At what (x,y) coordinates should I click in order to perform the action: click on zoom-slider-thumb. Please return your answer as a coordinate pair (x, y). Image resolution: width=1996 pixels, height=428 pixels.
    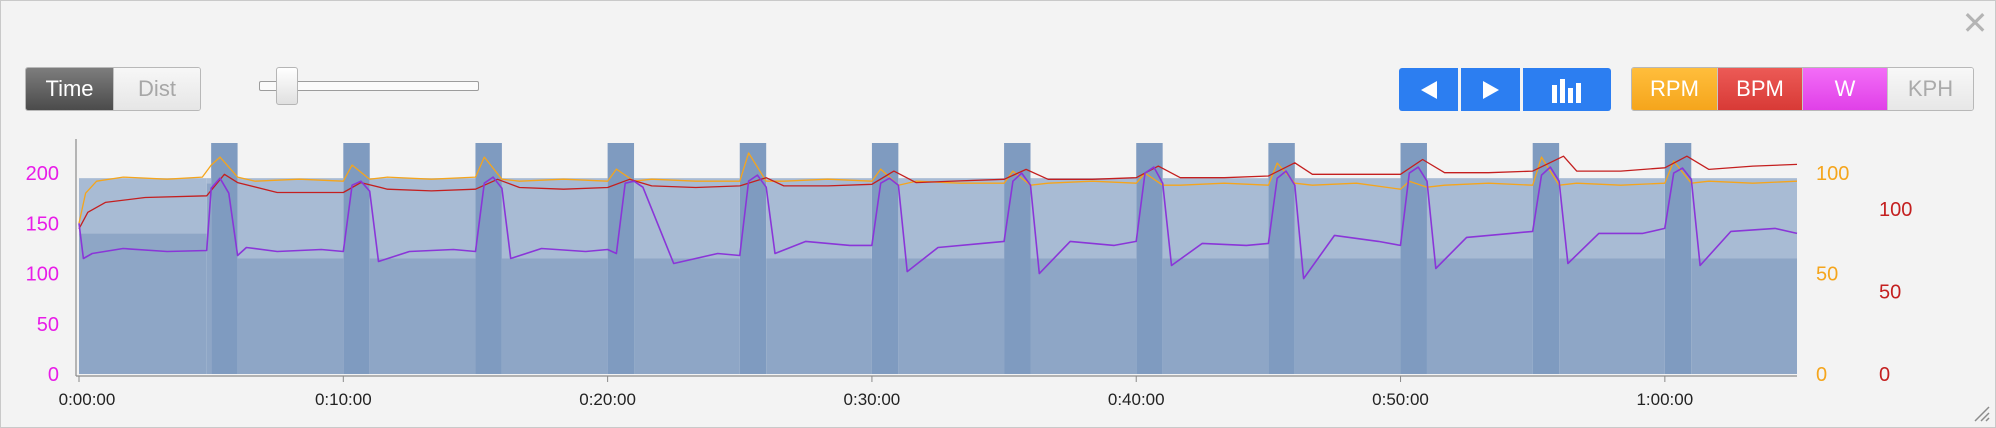
    Looking at the image, I should click on (287, 86).